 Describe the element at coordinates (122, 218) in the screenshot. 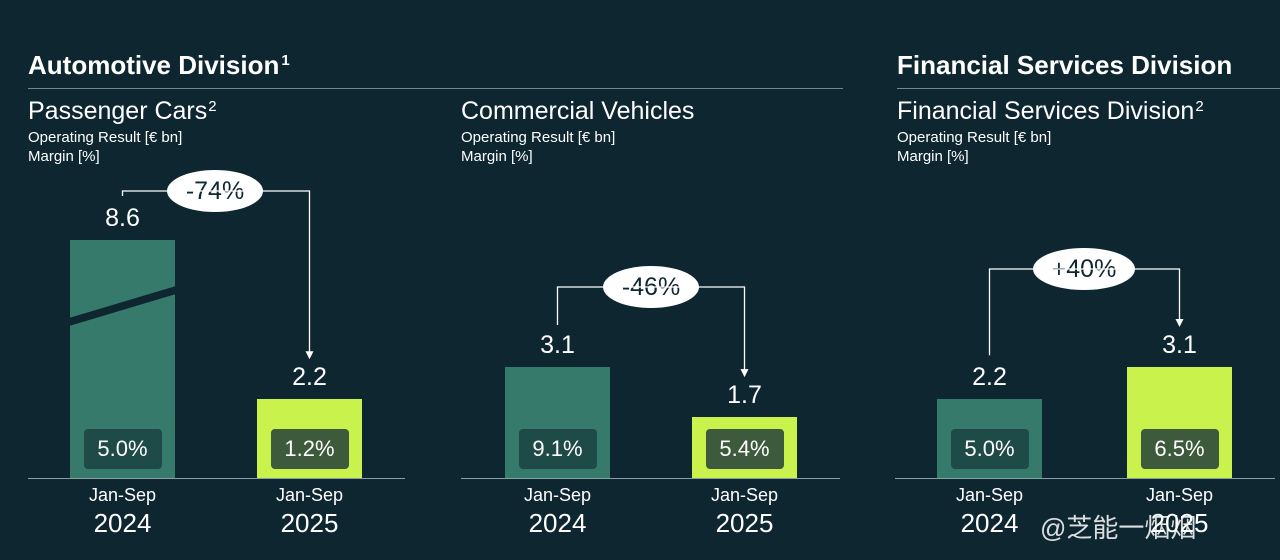

I see `value-label-2024: 8.6` at that location.